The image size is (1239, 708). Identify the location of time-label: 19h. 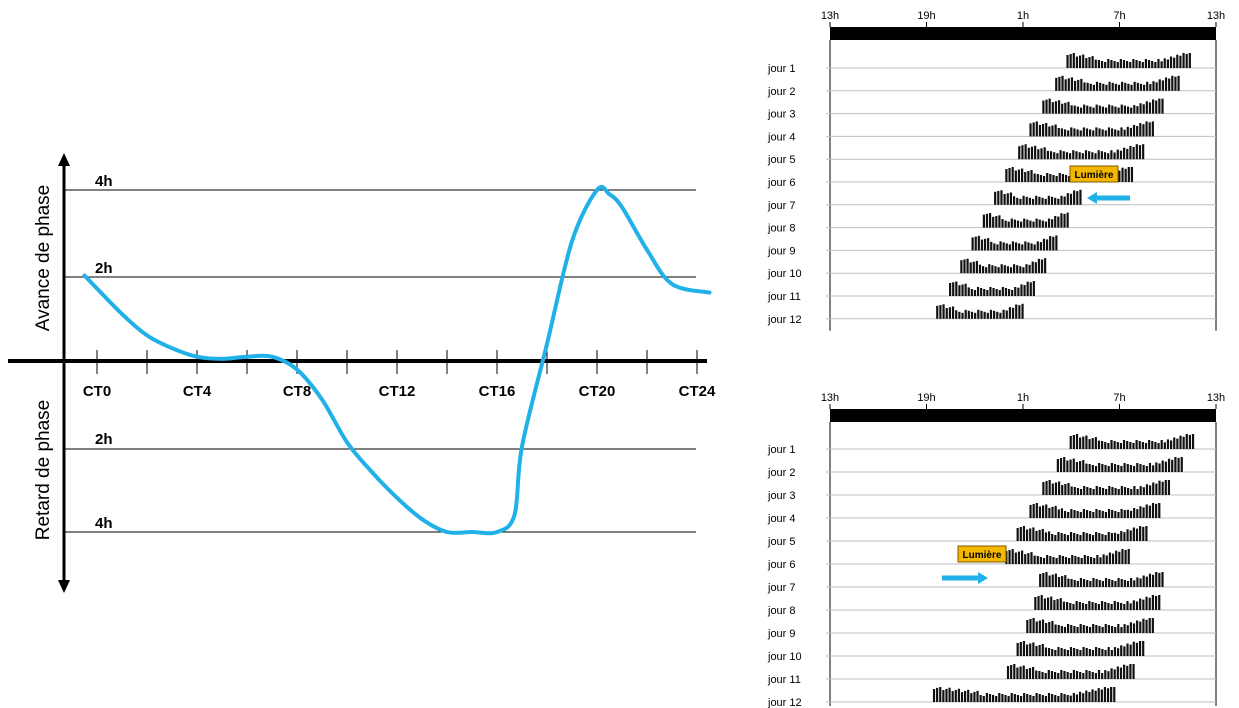
(926, 16).